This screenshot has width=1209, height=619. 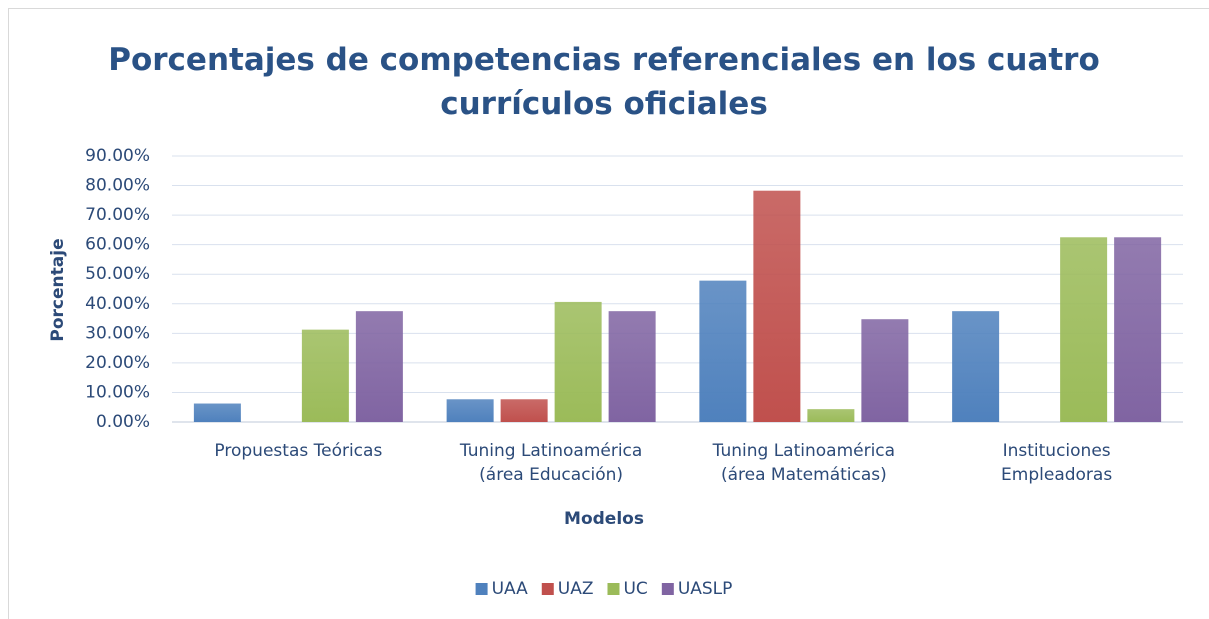 What do you see at coordinates (298, 451) in the screenshot?
I see `x-tick-label: Propuestas Teóricas` at bounding box center [298, 451].